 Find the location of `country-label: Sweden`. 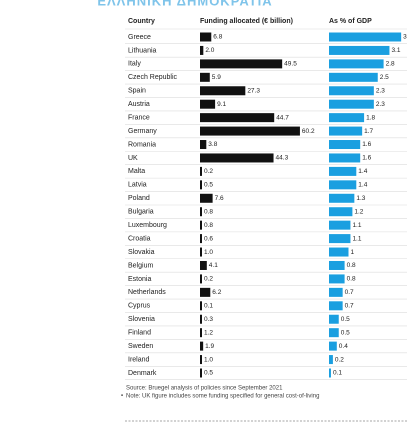

country-label: Sweden is located at coordinates (140, 346).